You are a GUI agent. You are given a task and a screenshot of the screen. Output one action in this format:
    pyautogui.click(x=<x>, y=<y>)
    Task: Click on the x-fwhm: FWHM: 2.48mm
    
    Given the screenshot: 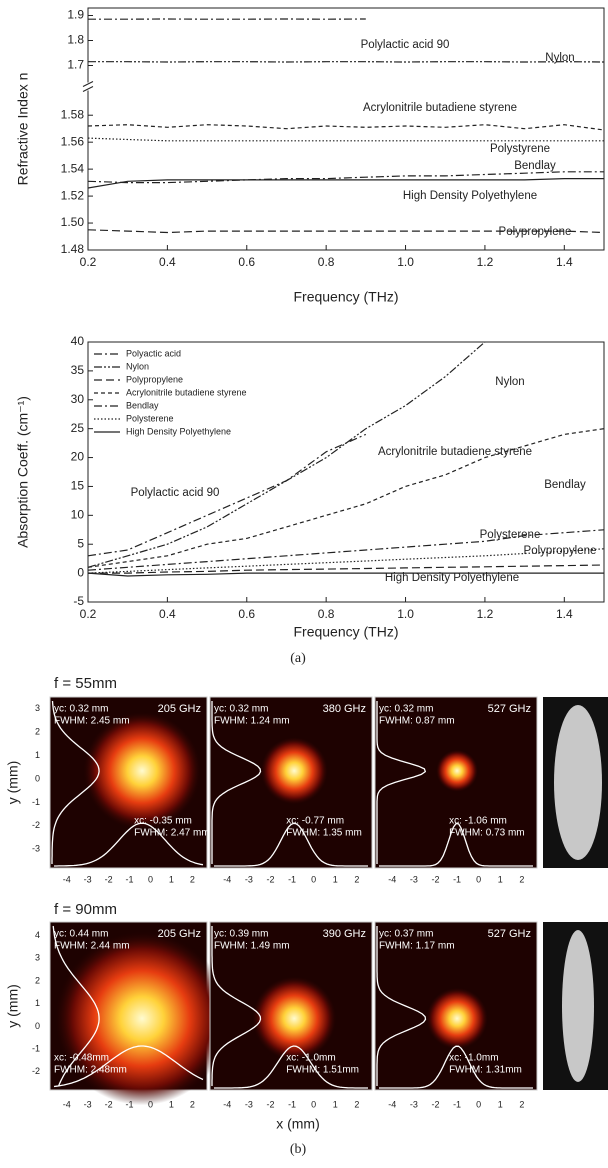 What is the action you would take?
    pyautogui.click(x=90, y=1070)
    